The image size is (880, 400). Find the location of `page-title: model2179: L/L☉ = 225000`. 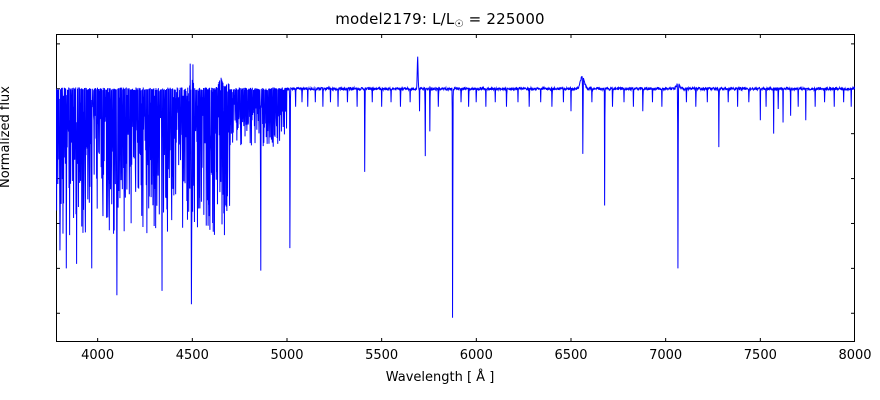

page-title: model2179: L/L☉ = 225000 is located at coordinates (440, 20).